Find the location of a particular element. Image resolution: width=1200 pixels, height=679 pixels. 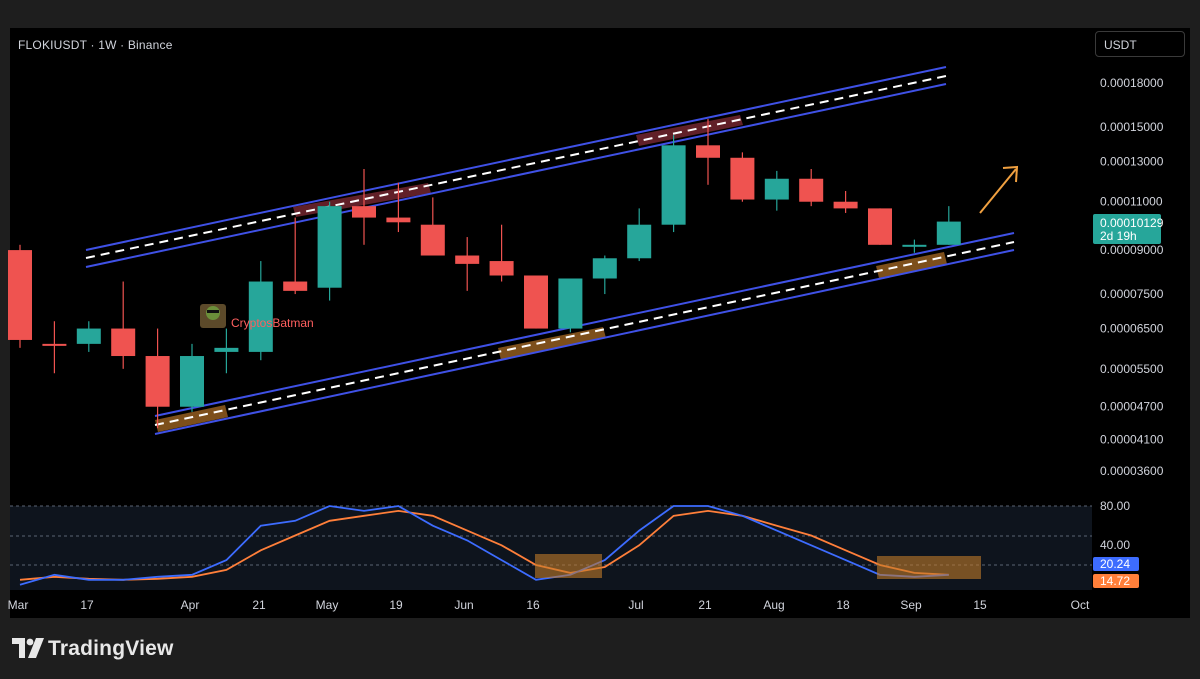

time-tick-label: Aug is located at coordinates (773, 605).